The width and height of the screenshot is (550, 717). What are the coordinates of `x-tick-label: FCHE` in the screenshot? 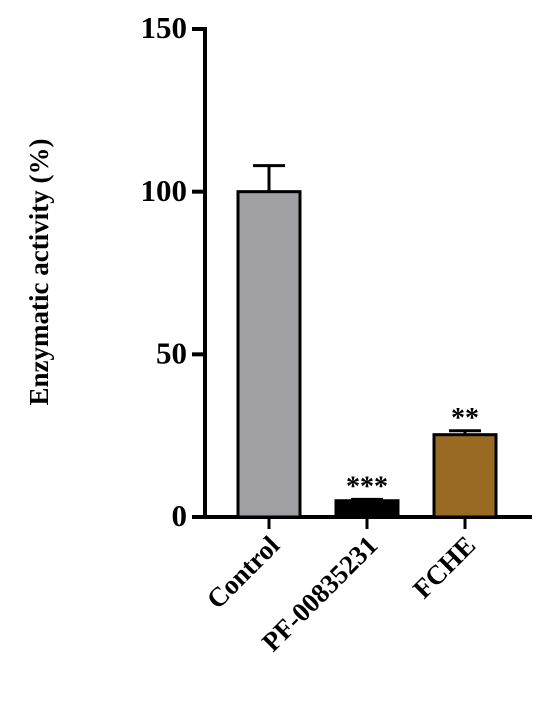 It's located at (444, 567).